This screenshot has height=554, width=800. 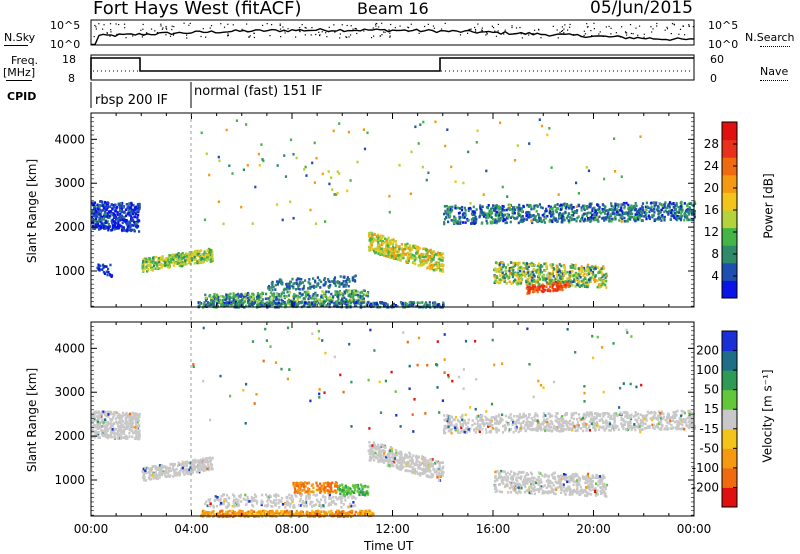 What do you see at coordinates (69, 139) in the screenshot?
I see `y-tick-label: 4000` at bounding box center [69, 139].